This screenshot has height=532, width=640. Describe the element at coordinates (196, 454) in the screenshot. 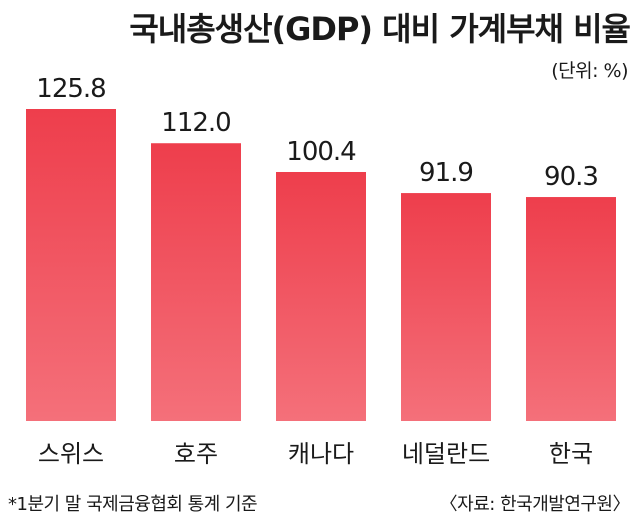

I see `category-label: 호주` at that location.